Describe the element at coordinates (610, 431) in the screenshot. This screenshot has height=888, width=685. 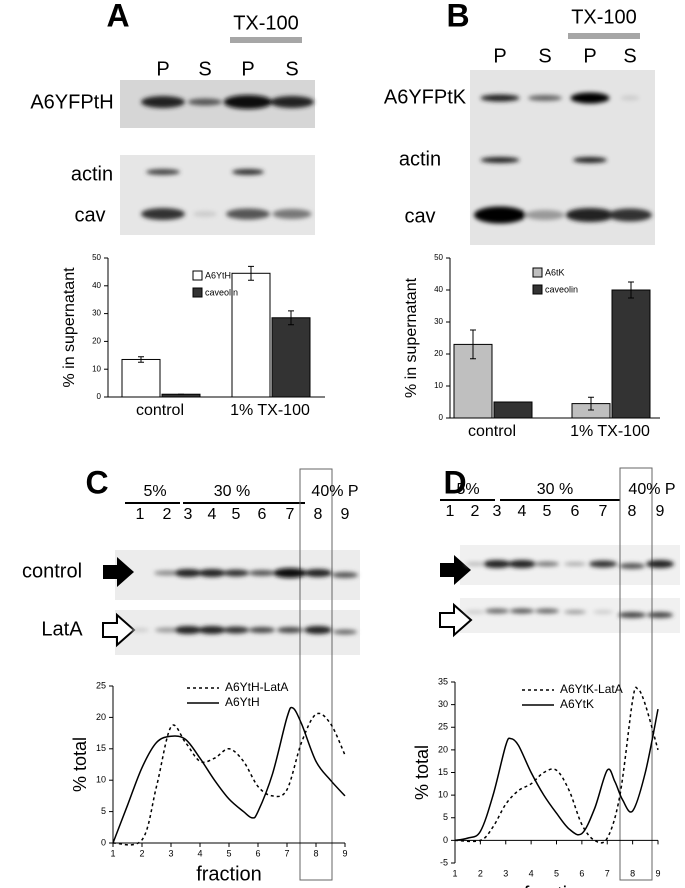
I see `x-tick-label: 1% TX-100` at that location.